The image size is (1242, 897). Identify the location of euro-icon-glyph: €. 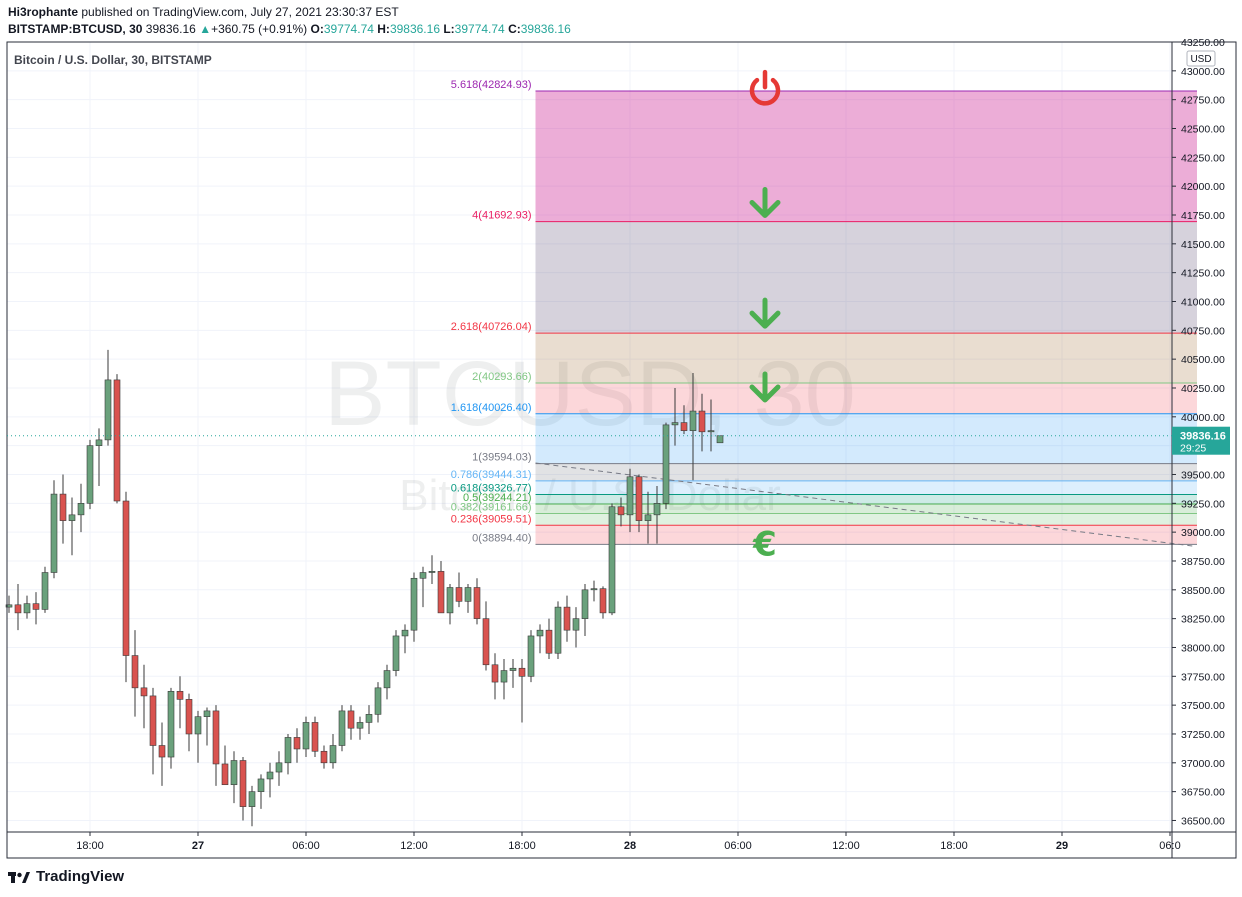
(764, 545).